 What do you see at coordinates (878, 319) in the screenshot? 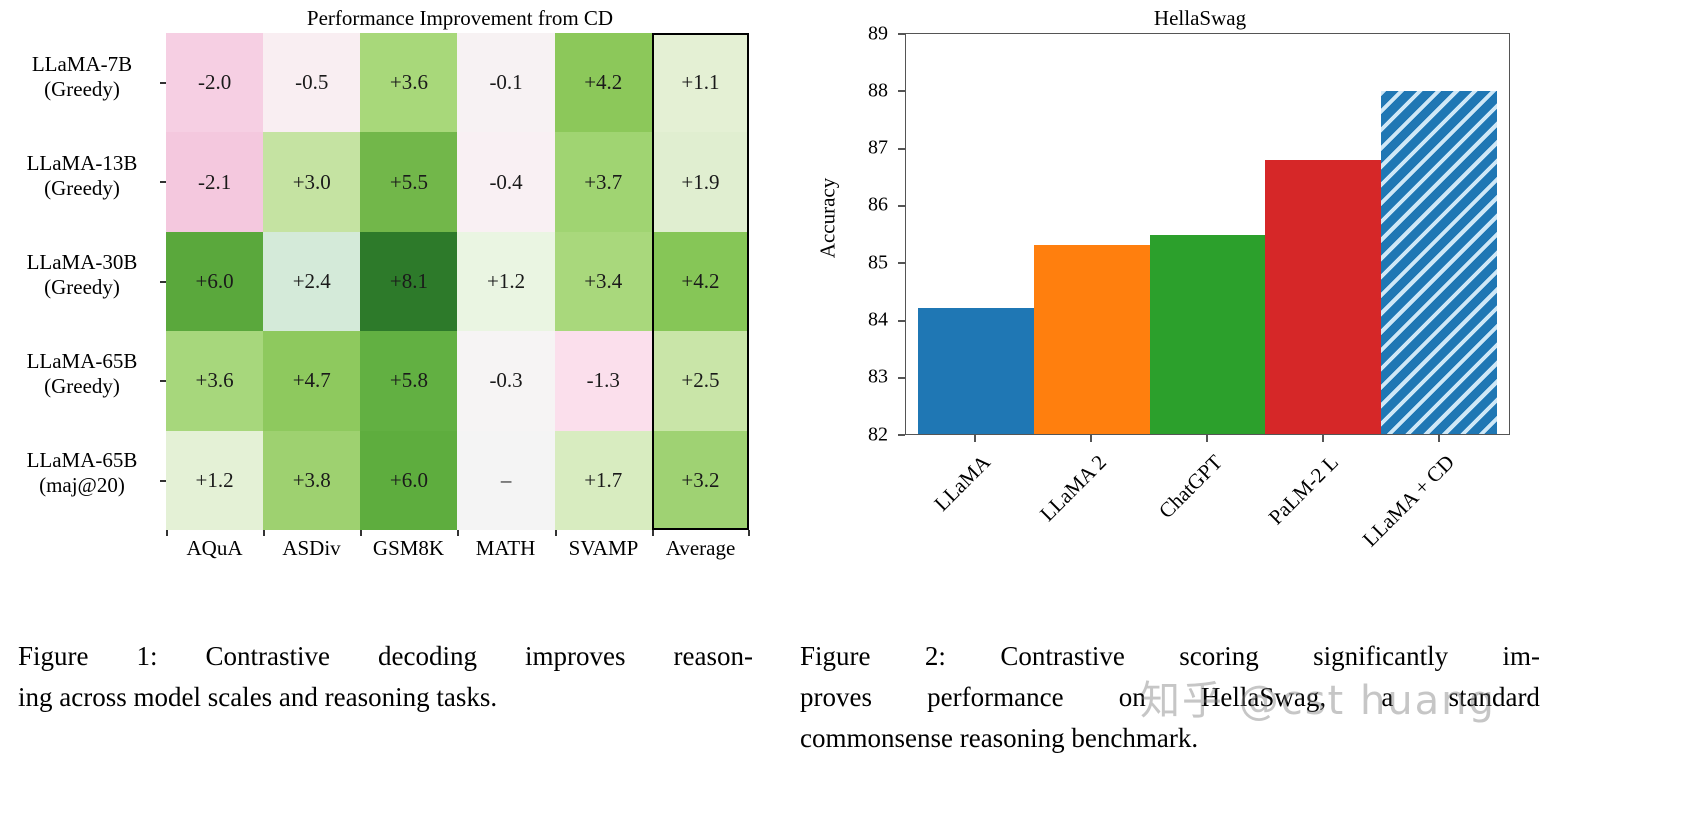
I see `y-tick-label: 84` at bounding box center [878, 319].